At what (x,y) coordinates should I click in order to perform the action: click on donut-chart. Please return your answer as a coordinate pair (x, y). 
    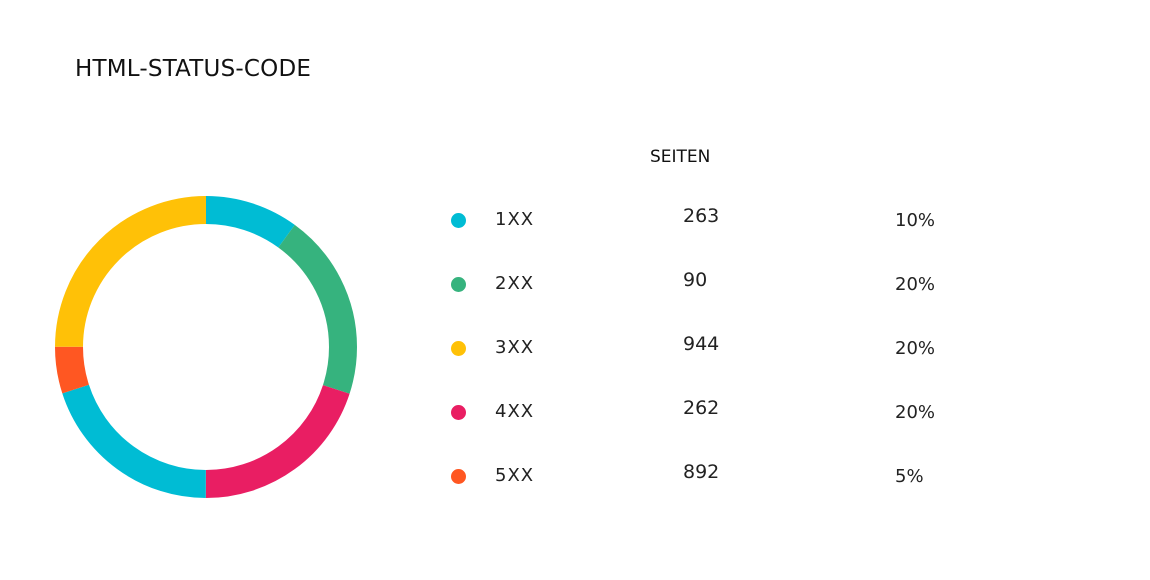
    Looking at the image, I should click on (206, 347).